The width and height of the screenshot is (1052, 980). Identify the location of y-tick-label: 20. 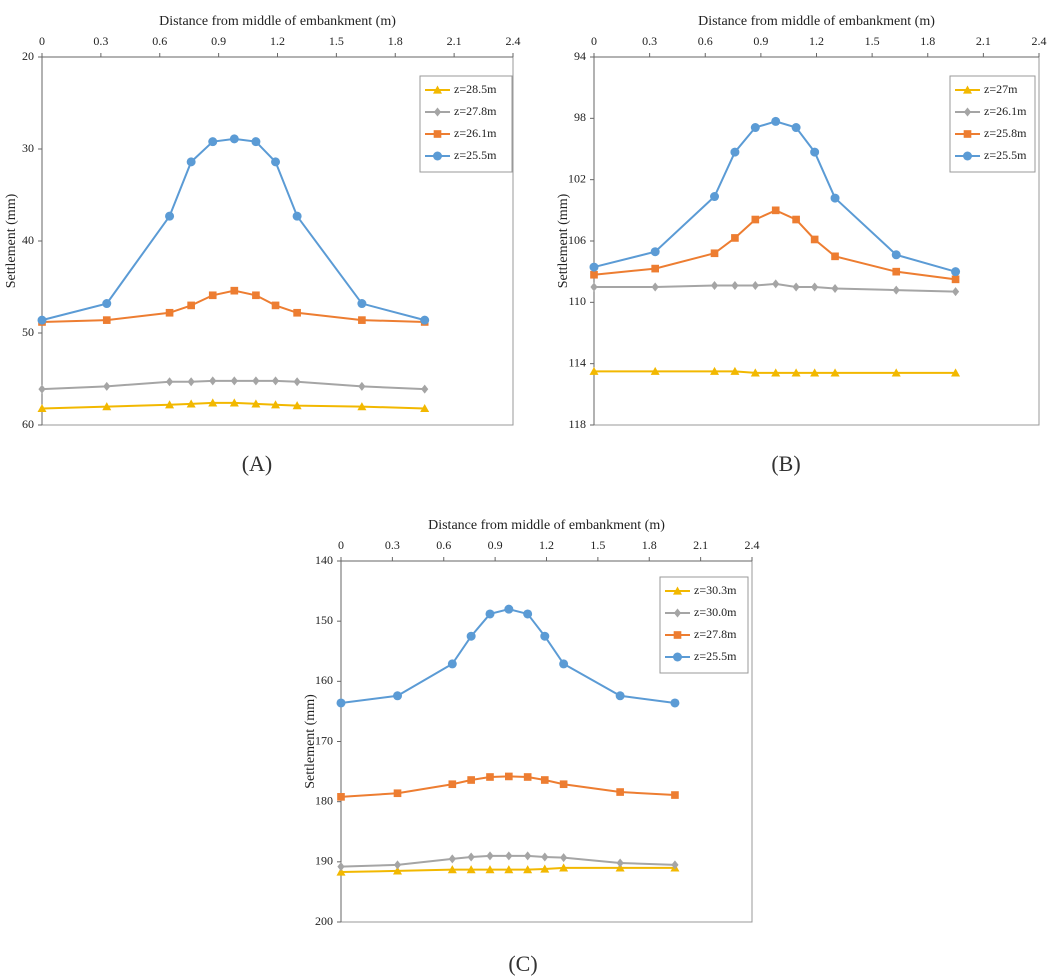
(28, 56).